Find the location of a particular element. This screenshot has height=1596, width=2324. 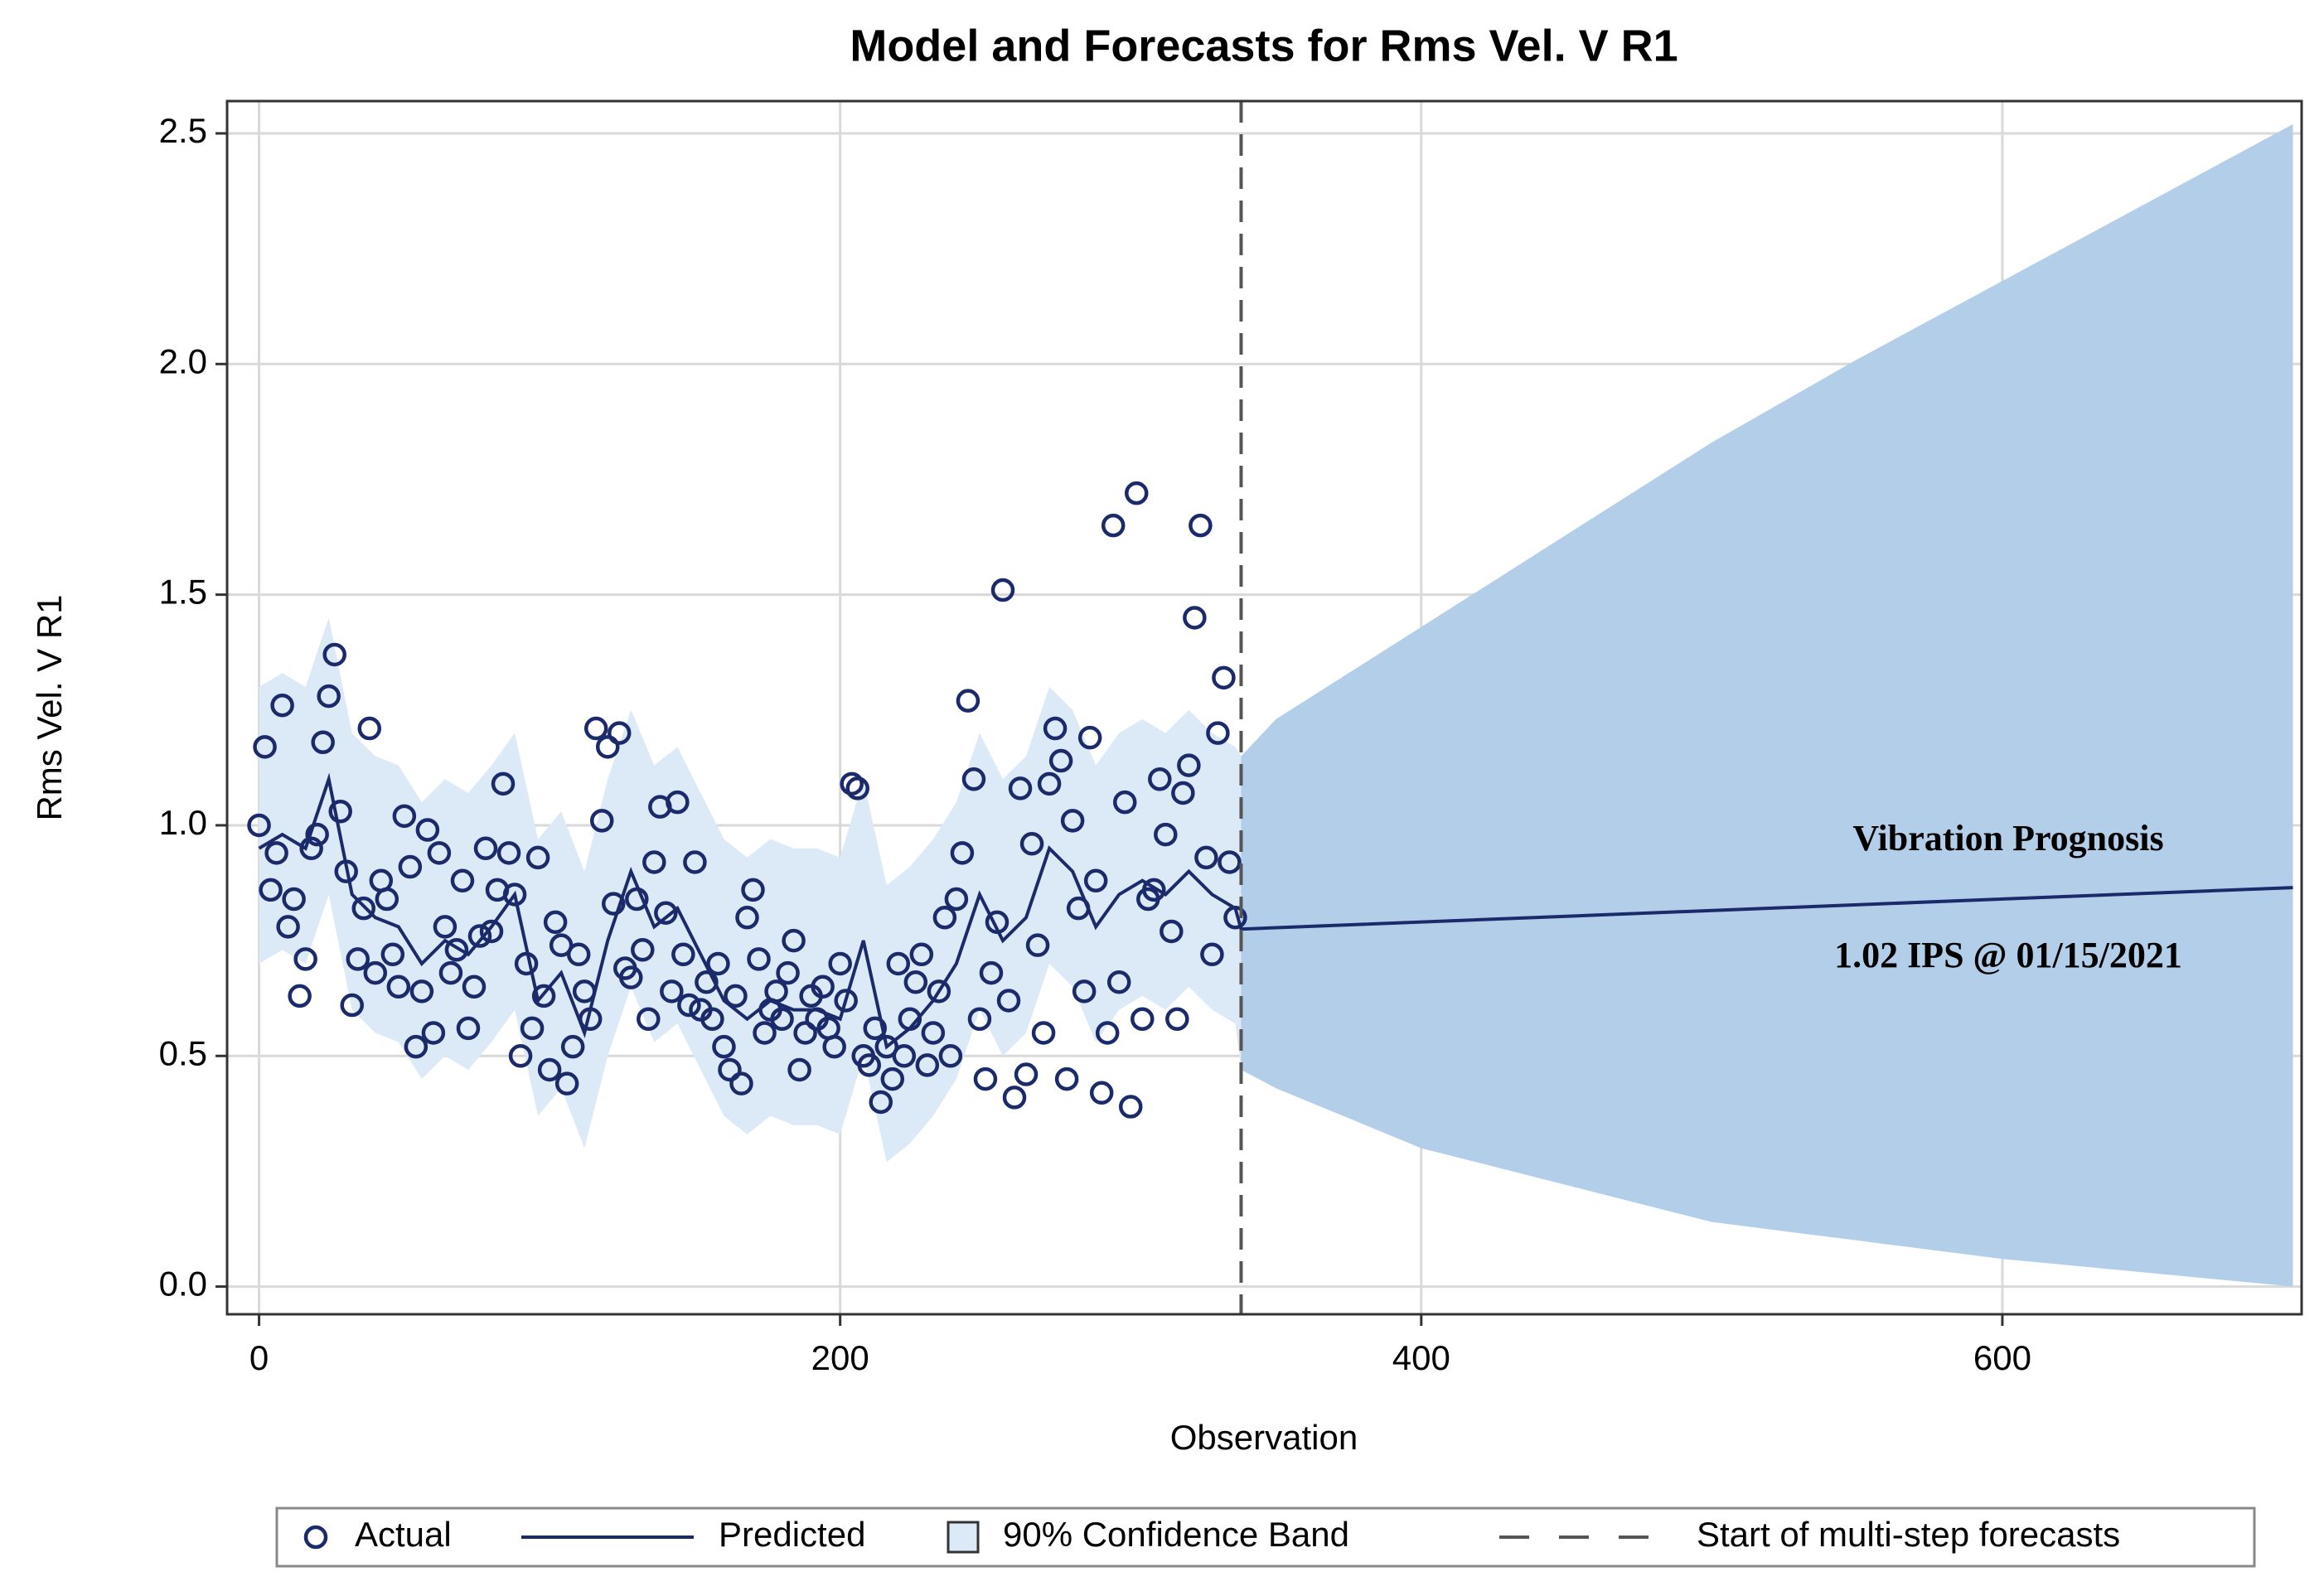

x-tick-label: 0 is located at coordinates (259, 1357).